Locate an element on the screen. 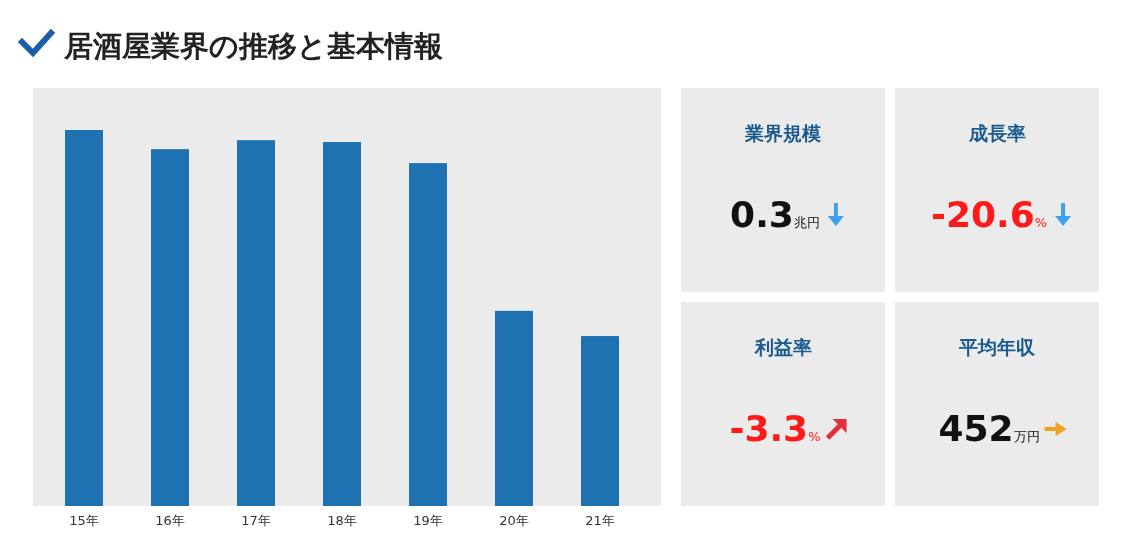 The width and height of the screenshot is (1125, 538). x-tick-label: 20年 is located at coordinates (514, 520).